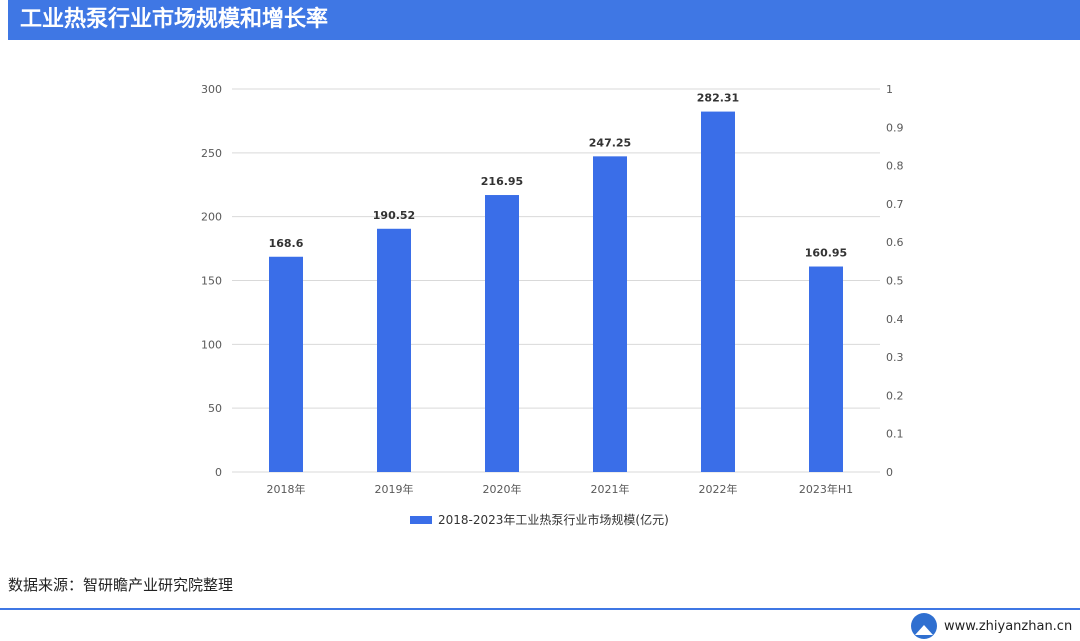 This screenshot has height=641, width=1080. Describe the element at coordinates (540, 20) in the screenshot. I see `title-banner: 工业热泵行业市场规模和增长率` at that location.